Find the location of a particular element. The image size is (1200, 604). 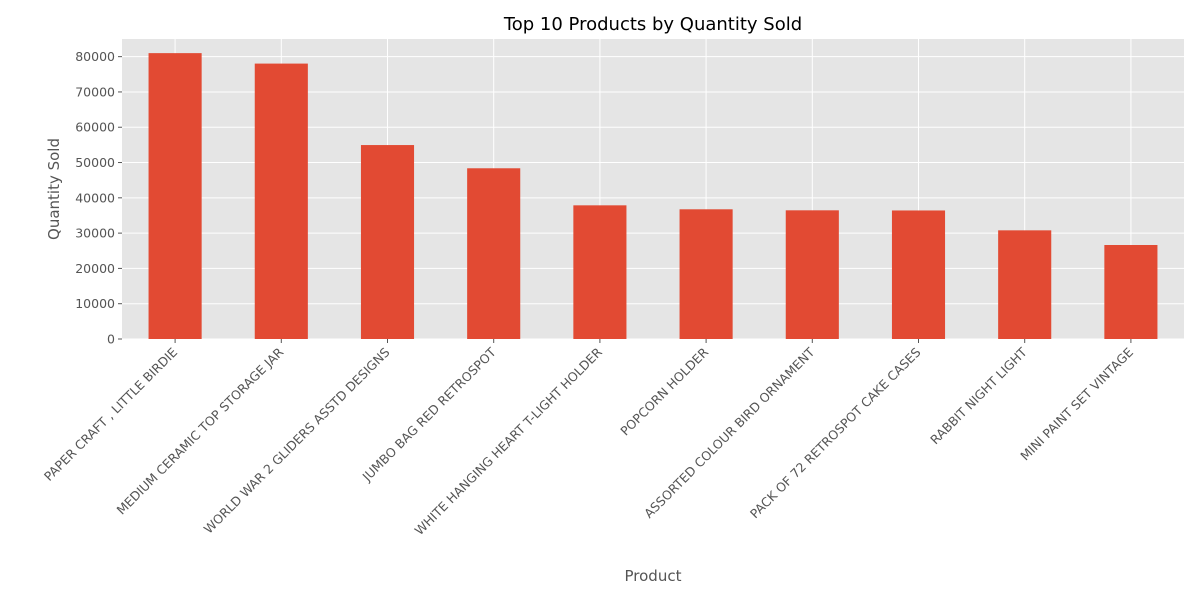

y-tick-label: 60000 is located at coordinates (95, 127).